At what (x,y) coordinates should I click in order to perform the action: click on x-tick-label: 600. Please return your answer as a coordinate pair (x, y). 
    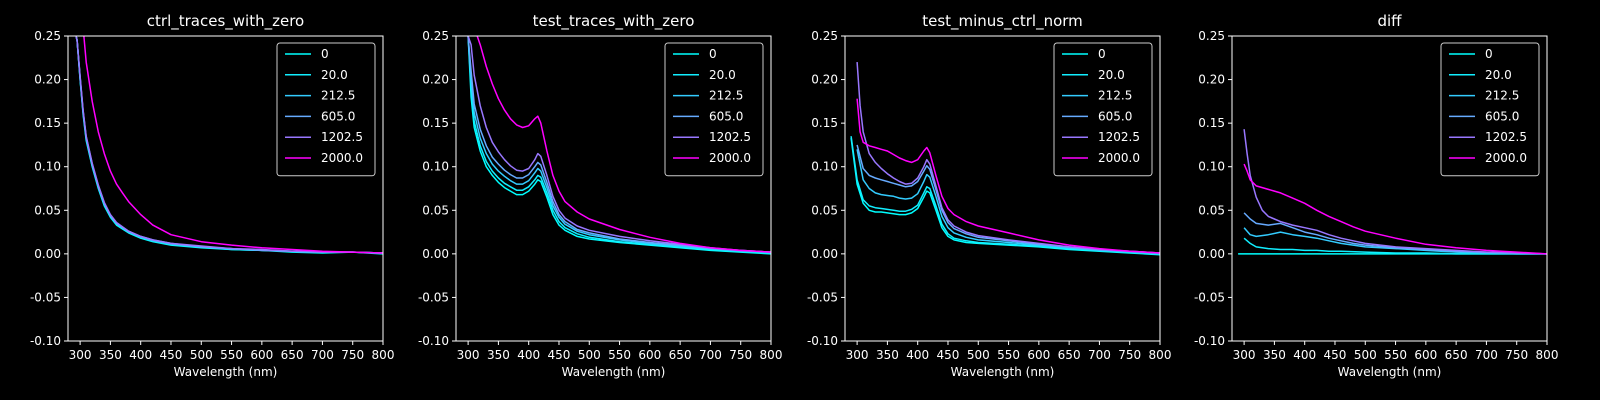
    Looking at the image, I should click on (1038, 355).